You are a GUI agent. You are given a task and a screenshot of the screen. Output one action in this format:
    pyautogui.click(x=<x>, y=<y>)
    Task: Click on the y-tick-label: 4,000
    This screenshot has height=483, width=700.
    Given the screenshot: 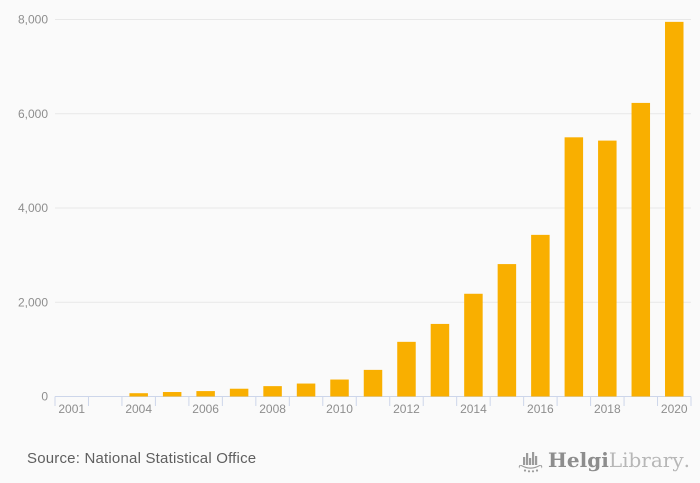 What is the action you would take?
    pyautogui.click(x=33, y=208)
    